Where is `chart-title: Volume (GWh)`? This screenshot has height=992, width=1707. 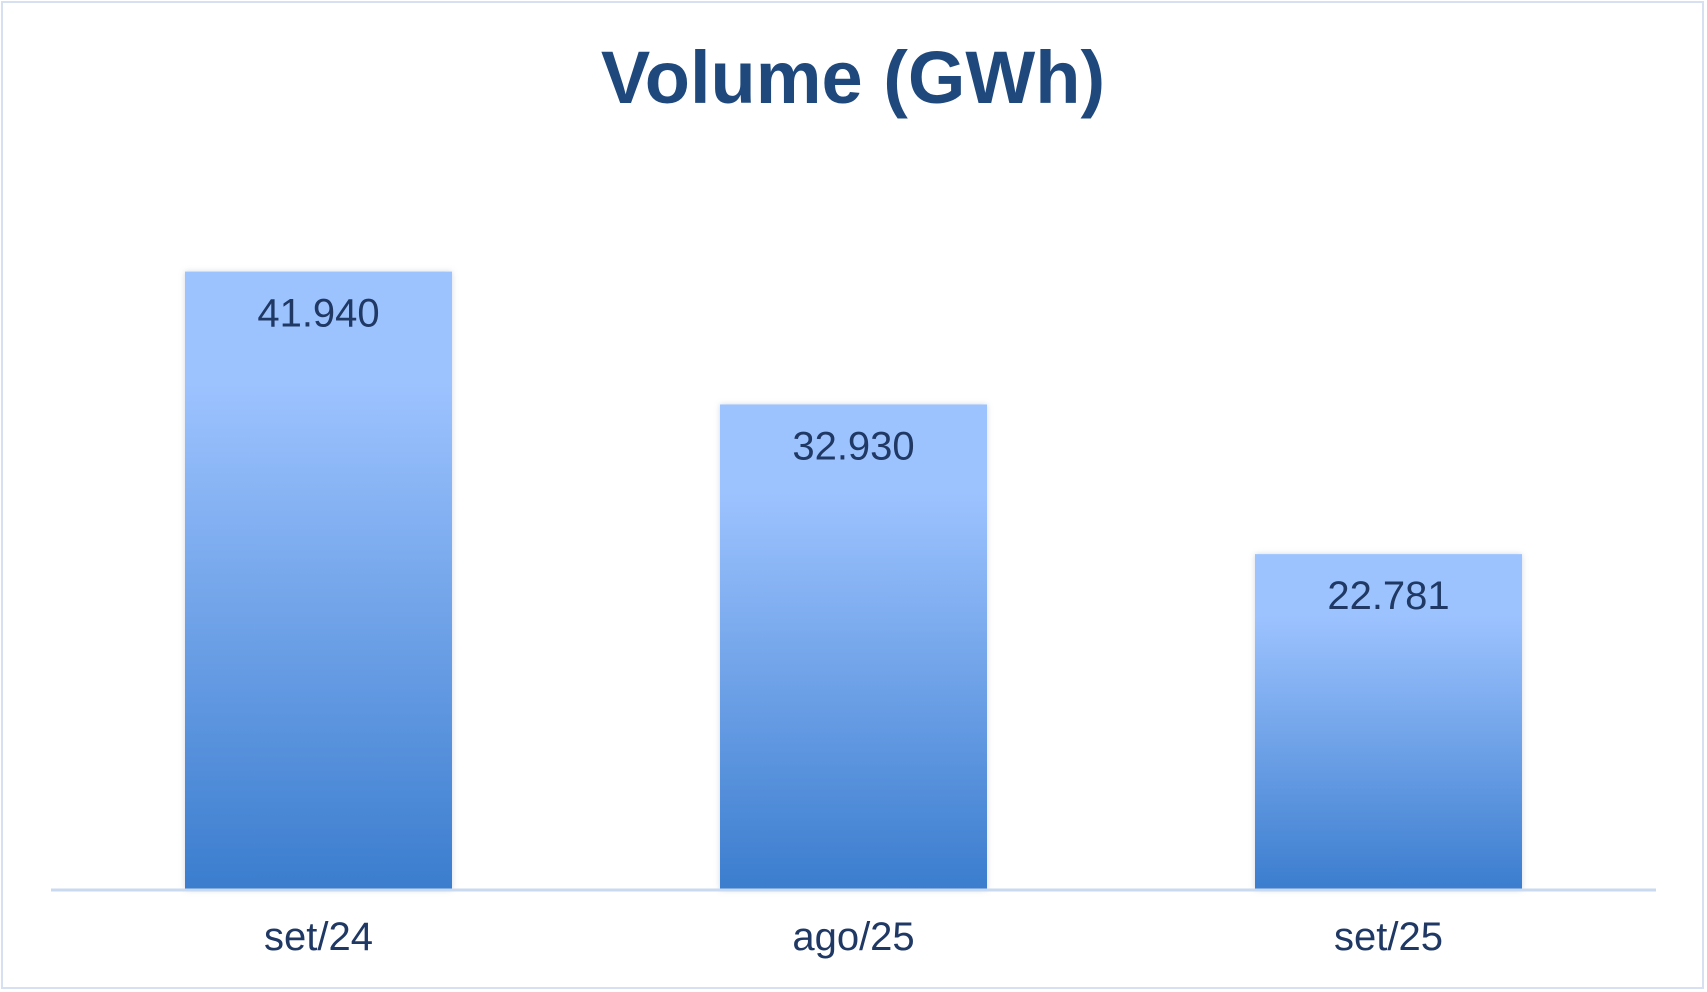 chart-title: Volume (GWh) is located at coordinates (853, 77).